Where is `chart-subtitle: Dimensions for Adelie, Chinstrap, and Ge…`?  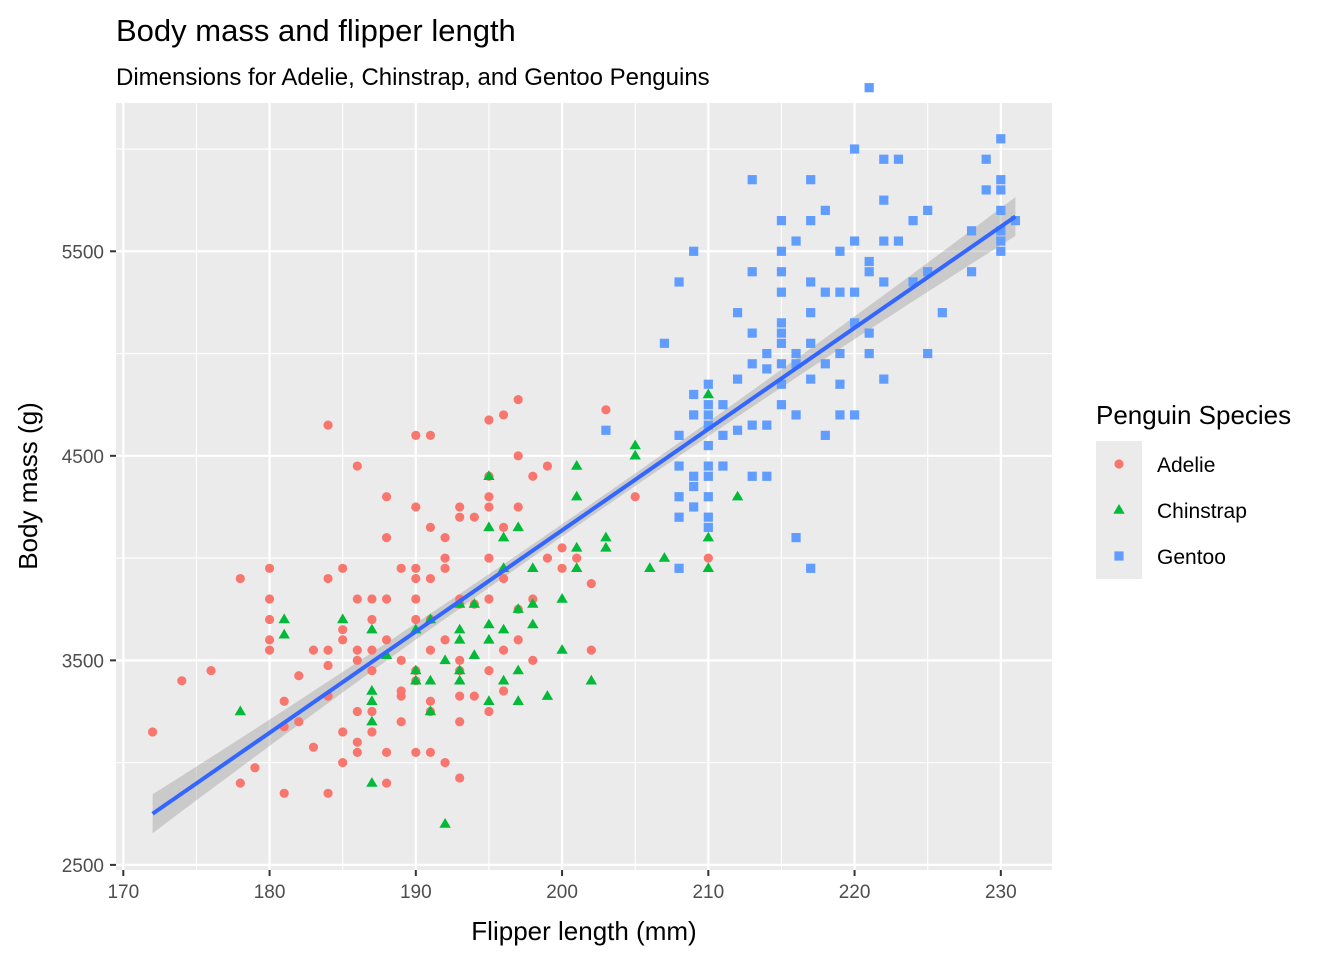
chart-subtitle: Dimensions for Adelie, Chinstrap, and Ge… is located at coordinates (413, 77).